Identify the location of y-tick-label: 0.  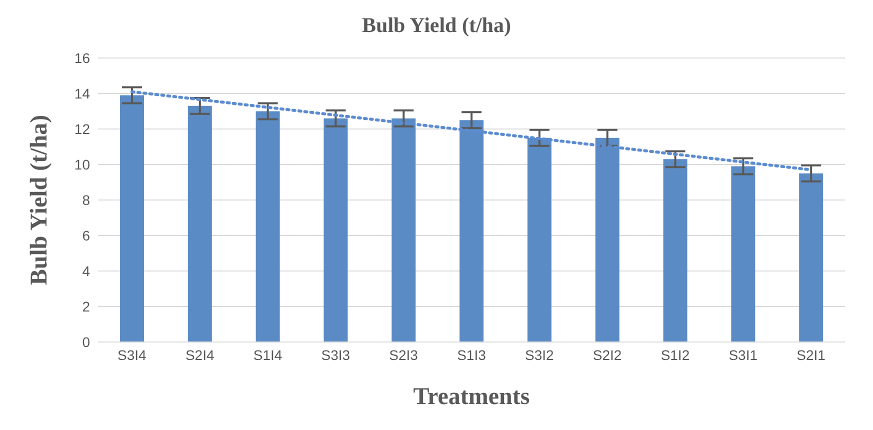
(86, 342).